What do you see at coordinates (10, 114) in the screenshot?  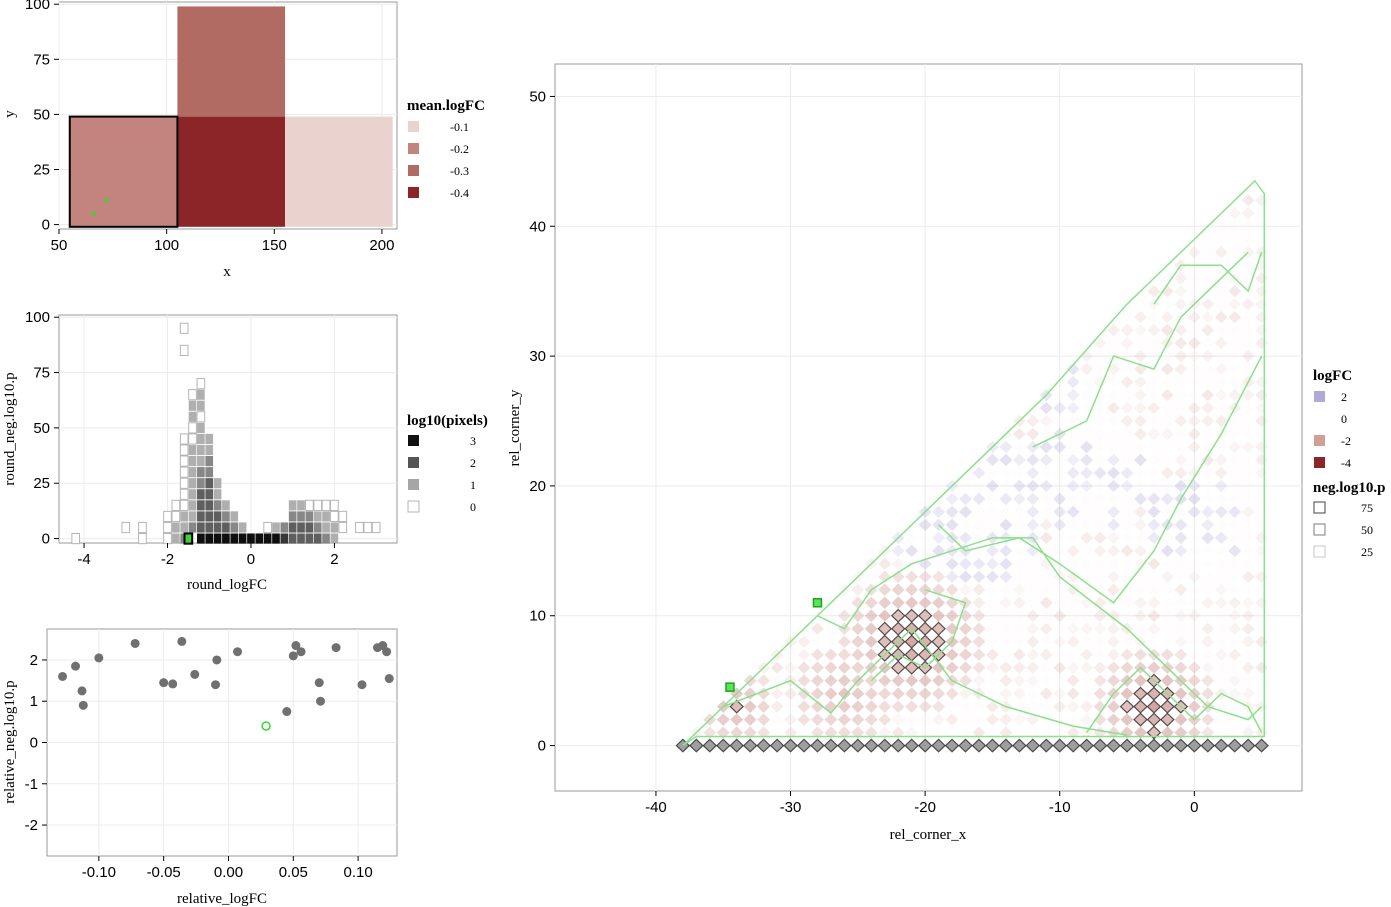 I see `panel1-ylabel: y` at bounding box center [10, 114].